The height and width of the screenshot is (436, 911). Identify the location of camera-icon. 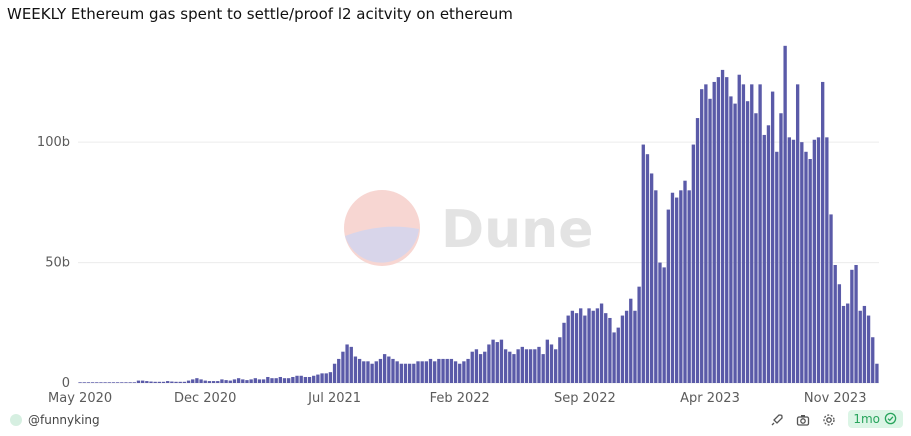
(803, 419).